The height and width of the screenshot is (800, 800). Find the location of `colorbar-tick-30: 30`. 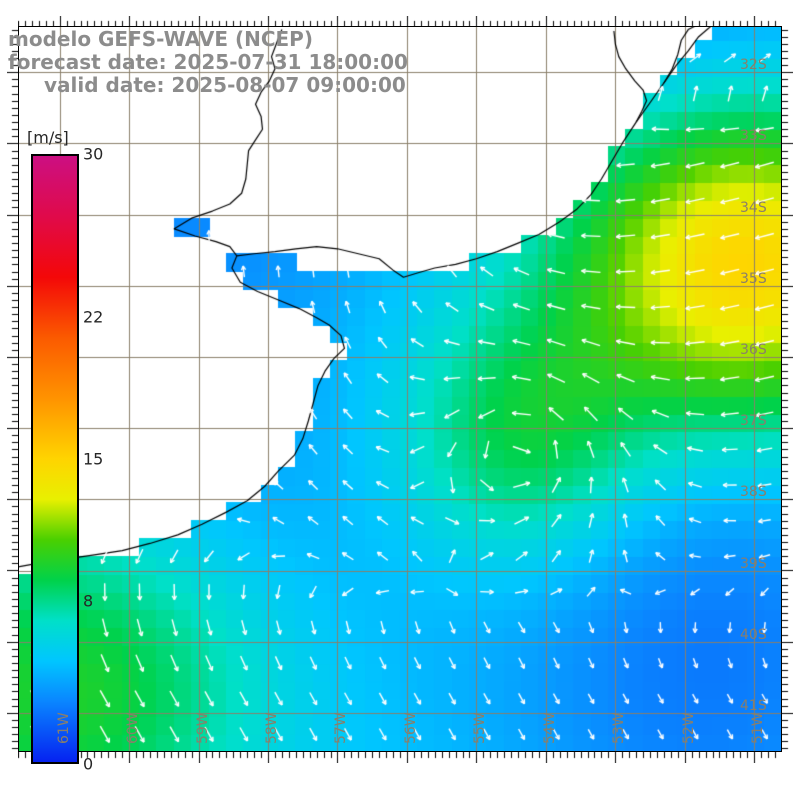

colorbar-tick-30: 30 is located at coordinates (93, 154).